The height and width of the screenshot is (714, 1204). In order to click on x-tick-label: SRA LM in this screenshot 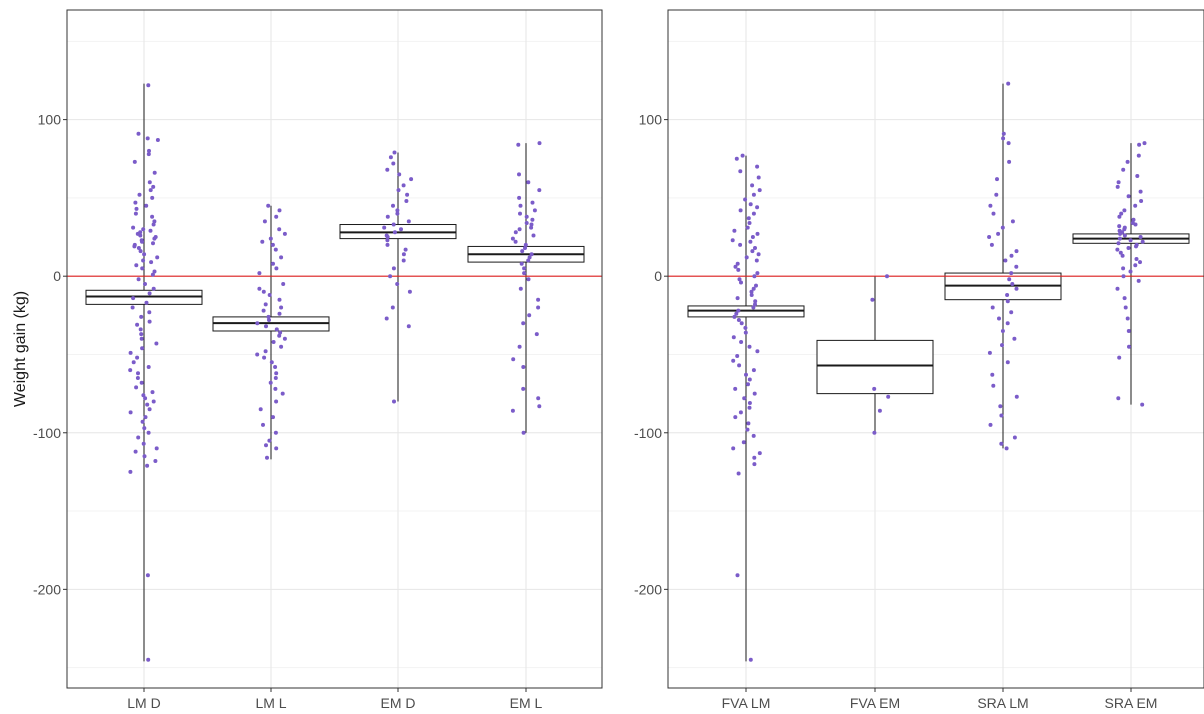, I will do `click(1002, 703)`.